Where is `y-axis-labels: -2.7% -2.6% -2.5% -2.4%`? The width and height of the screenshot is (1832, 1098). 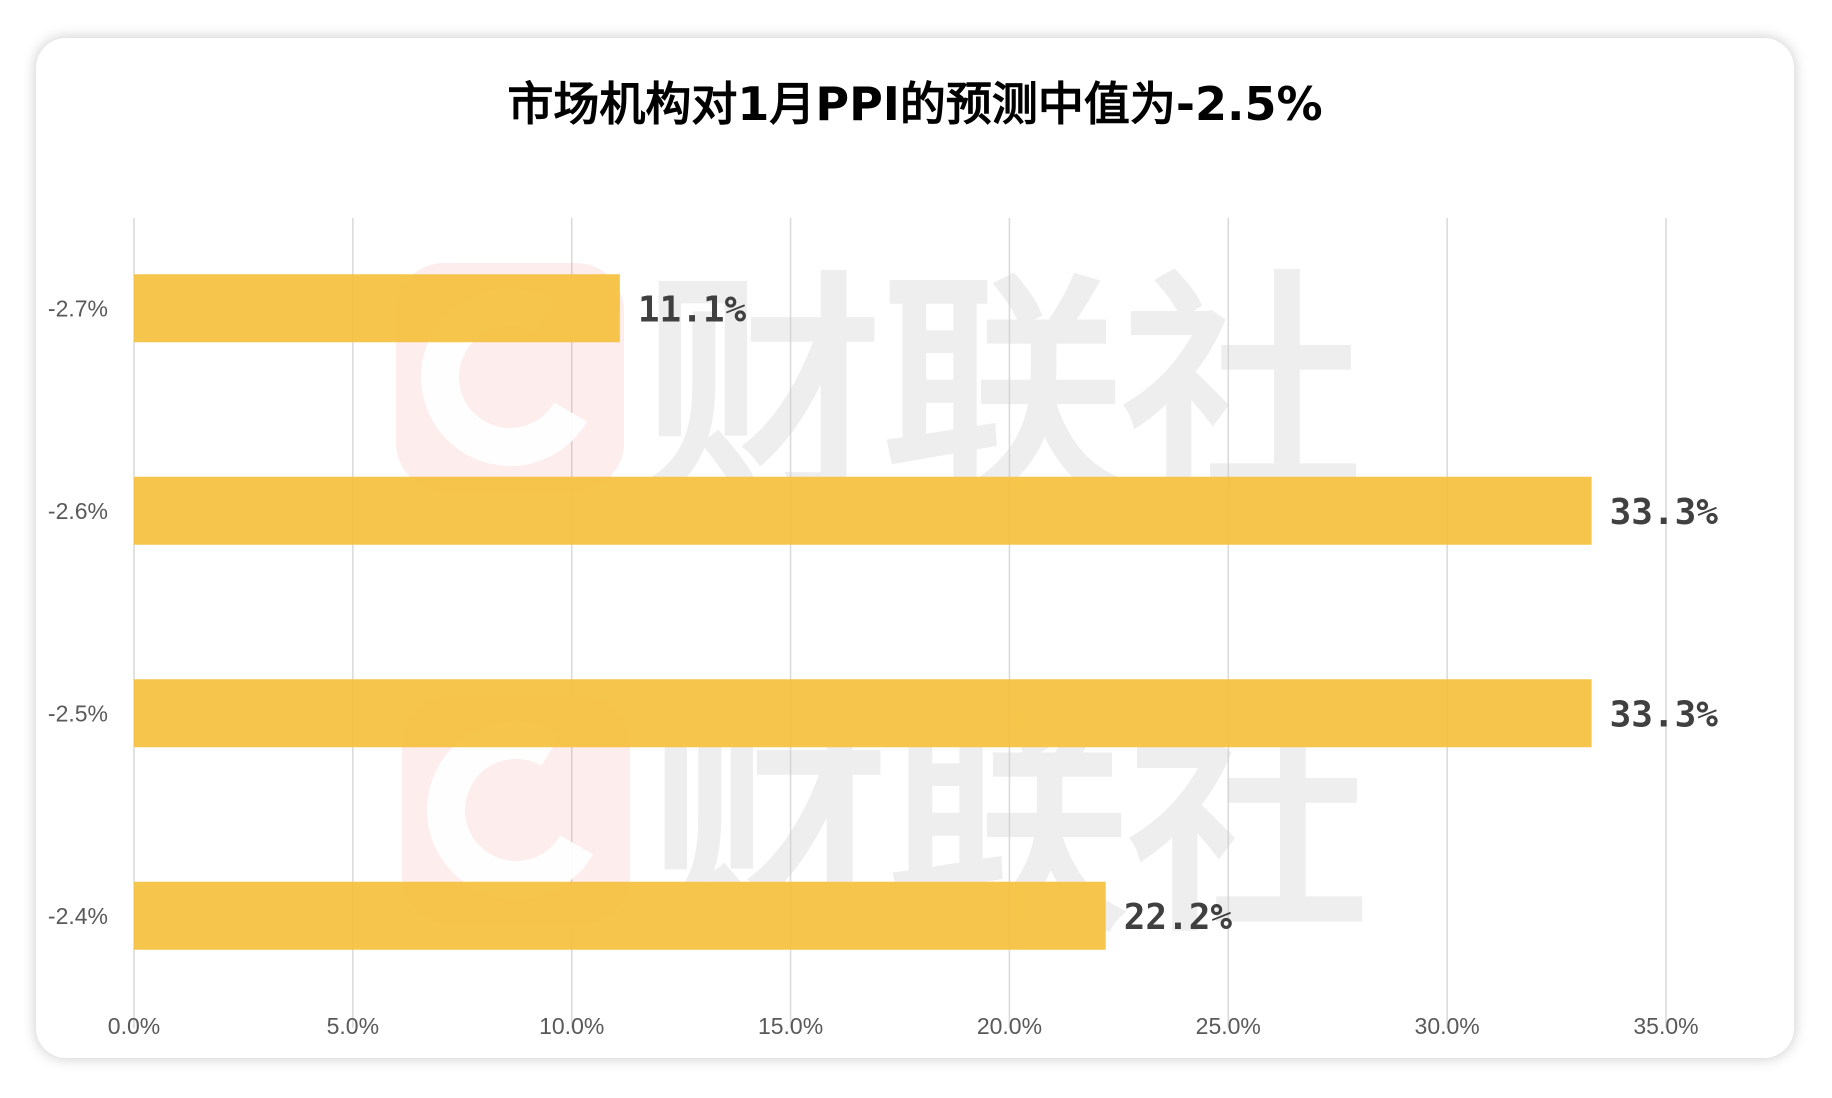 y-axis-labels: -2.7% -2.6% -2.5% -2.4% is located at coordinates (78, 612).